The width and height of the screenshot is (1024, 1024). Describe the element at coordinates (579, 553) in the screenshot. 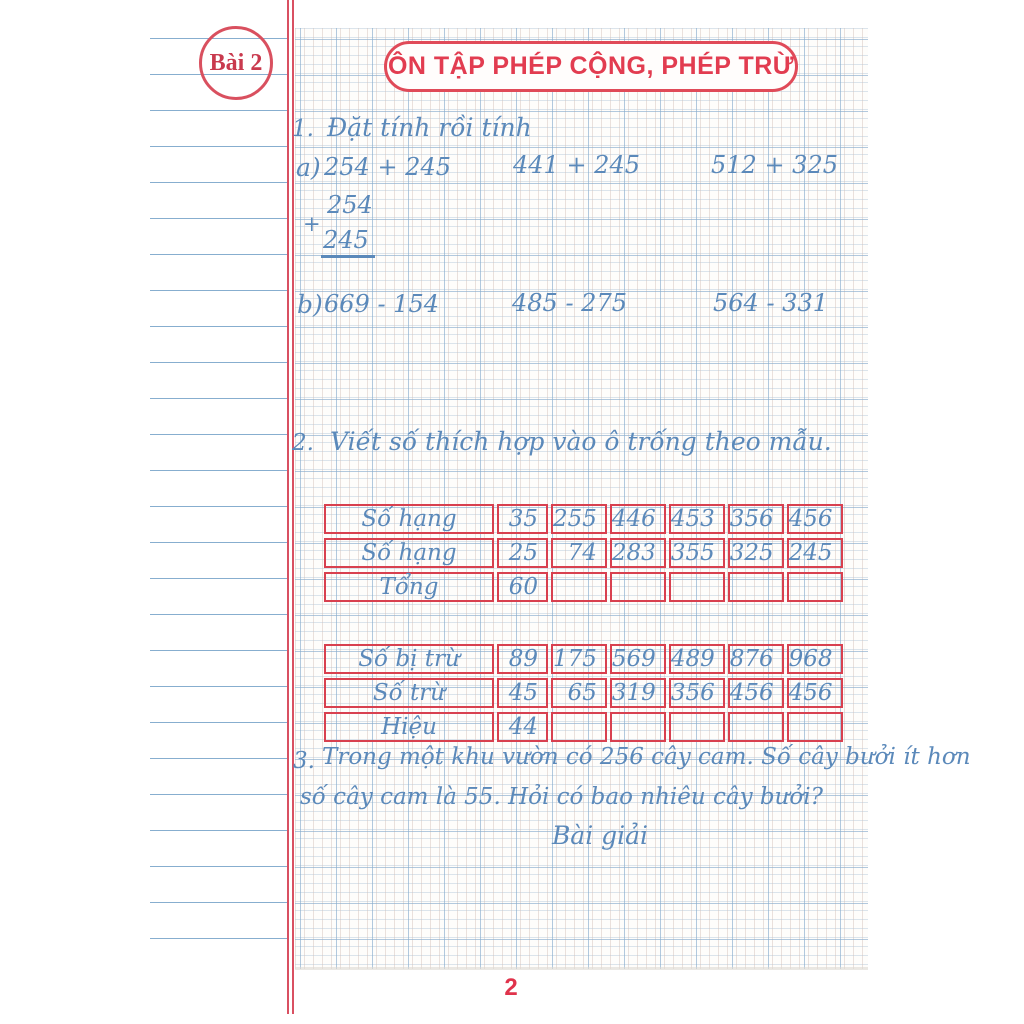

I see `table-cell: 74` at that location.